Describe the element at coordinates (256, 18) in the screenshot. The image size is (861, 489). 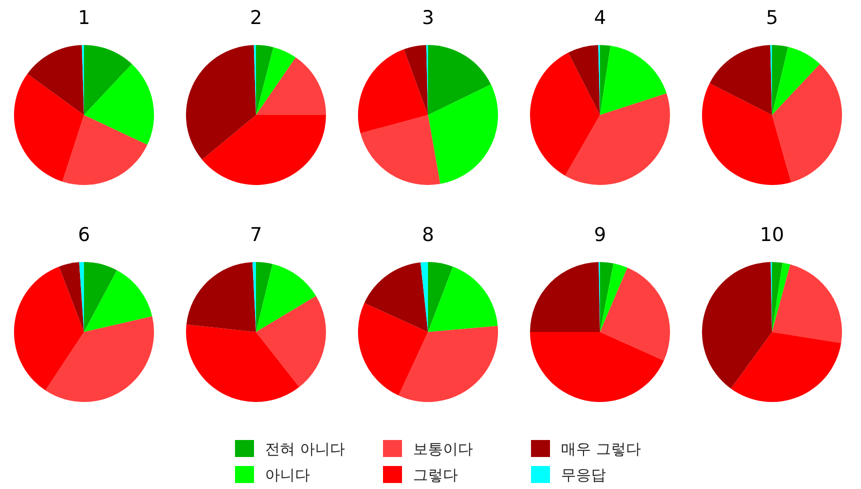
I see `chart-title: 2` at that location.